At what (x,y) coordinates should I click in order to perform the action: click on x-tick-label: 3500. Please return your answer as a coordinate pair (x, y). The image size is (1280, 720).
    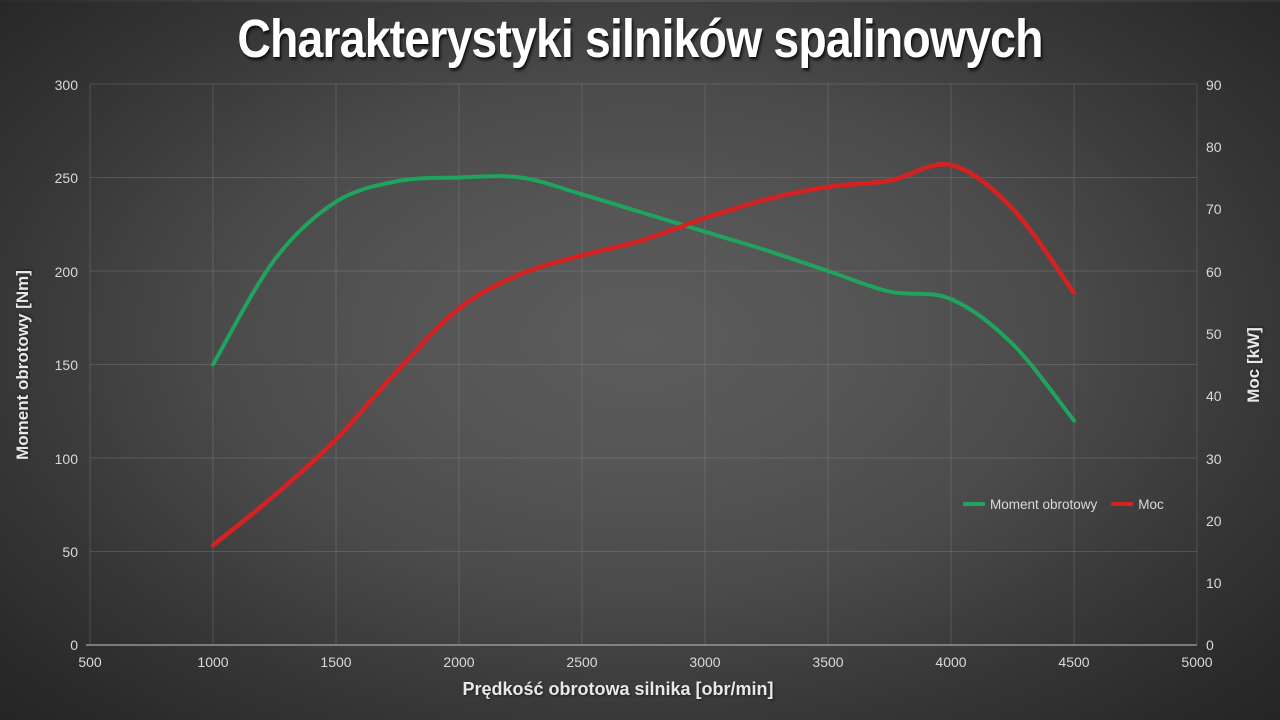
    Looking at the image, I should click on (828, 662).